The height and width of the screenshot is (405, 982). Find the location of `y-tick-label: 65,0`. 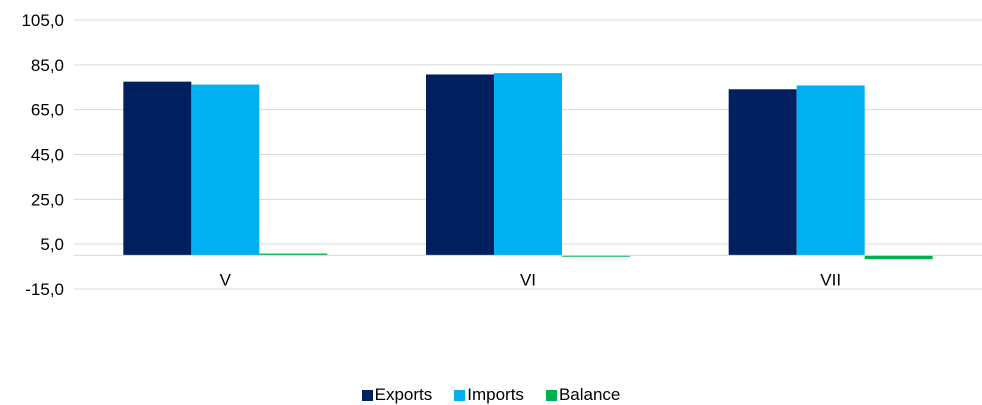

y-tick-label: 65,0 is located at coordinates (47, 110).